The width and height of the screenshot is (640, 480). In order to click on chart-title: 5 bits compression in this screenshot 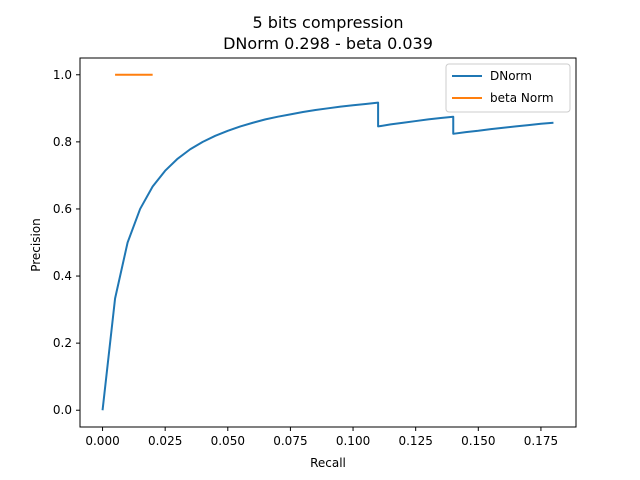, I will do `click(327, 22)`.